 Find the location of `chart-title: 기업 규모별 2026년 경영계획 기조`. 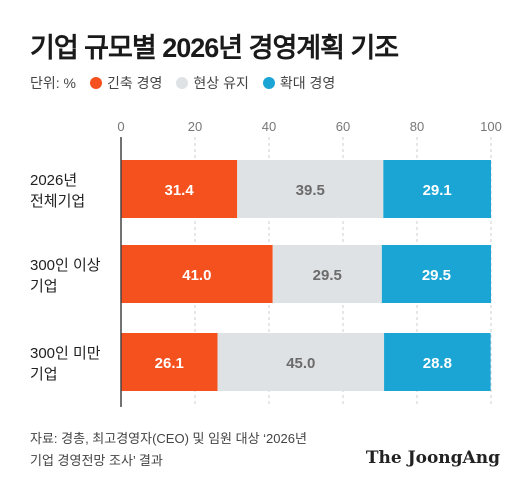

chart-title: 기업 규모별 2026년 경영계획 기조 is located at coordinates (214, 48).